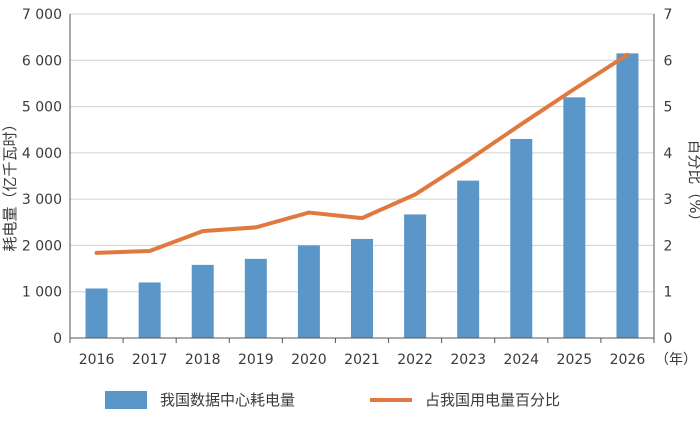 This screenshot has height=421, width=700. I want to click on left-tick-label: 6 000, so click(42, 61).